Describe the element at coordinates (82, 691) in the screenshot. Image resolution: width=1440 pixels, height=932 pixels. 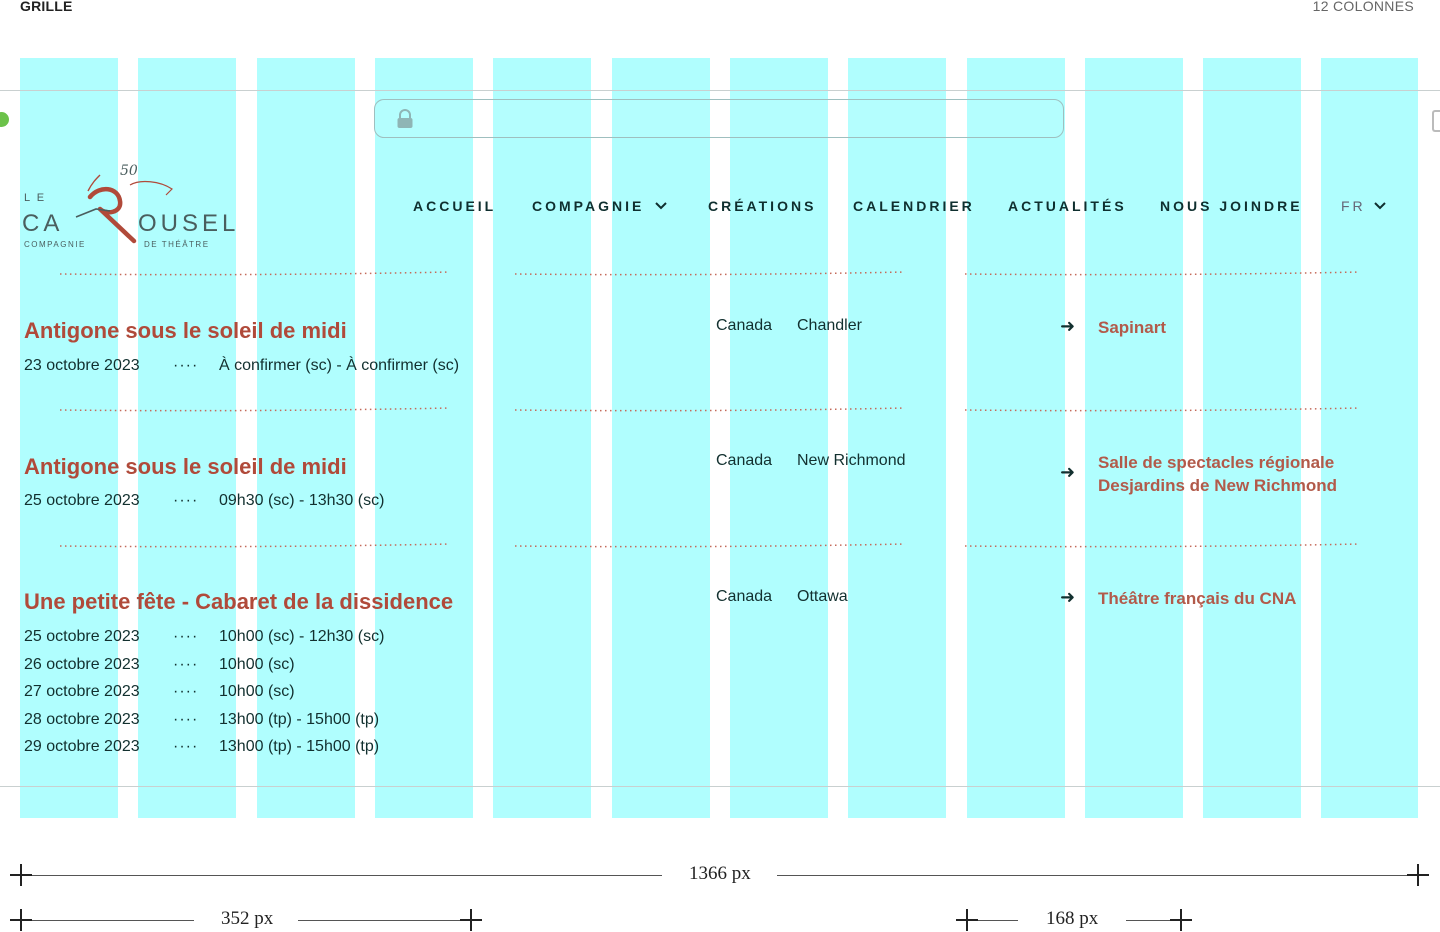
I see `event-date: 27 octobre 2023` at that location.